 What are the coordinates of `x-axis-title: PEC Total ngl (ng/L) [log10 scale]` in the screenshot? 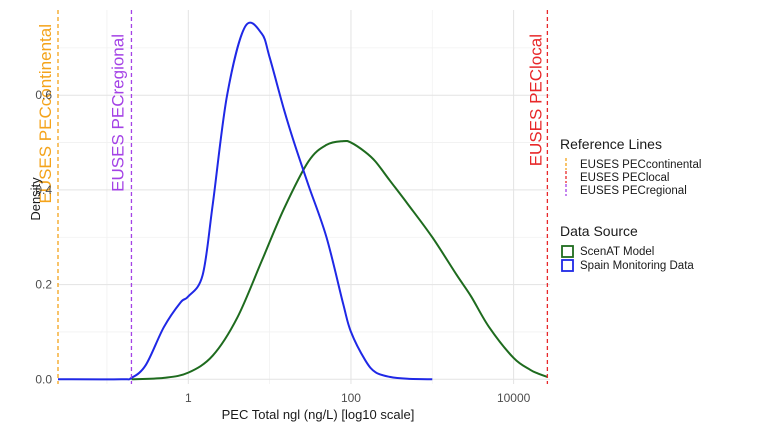 It's located at (318, 414).